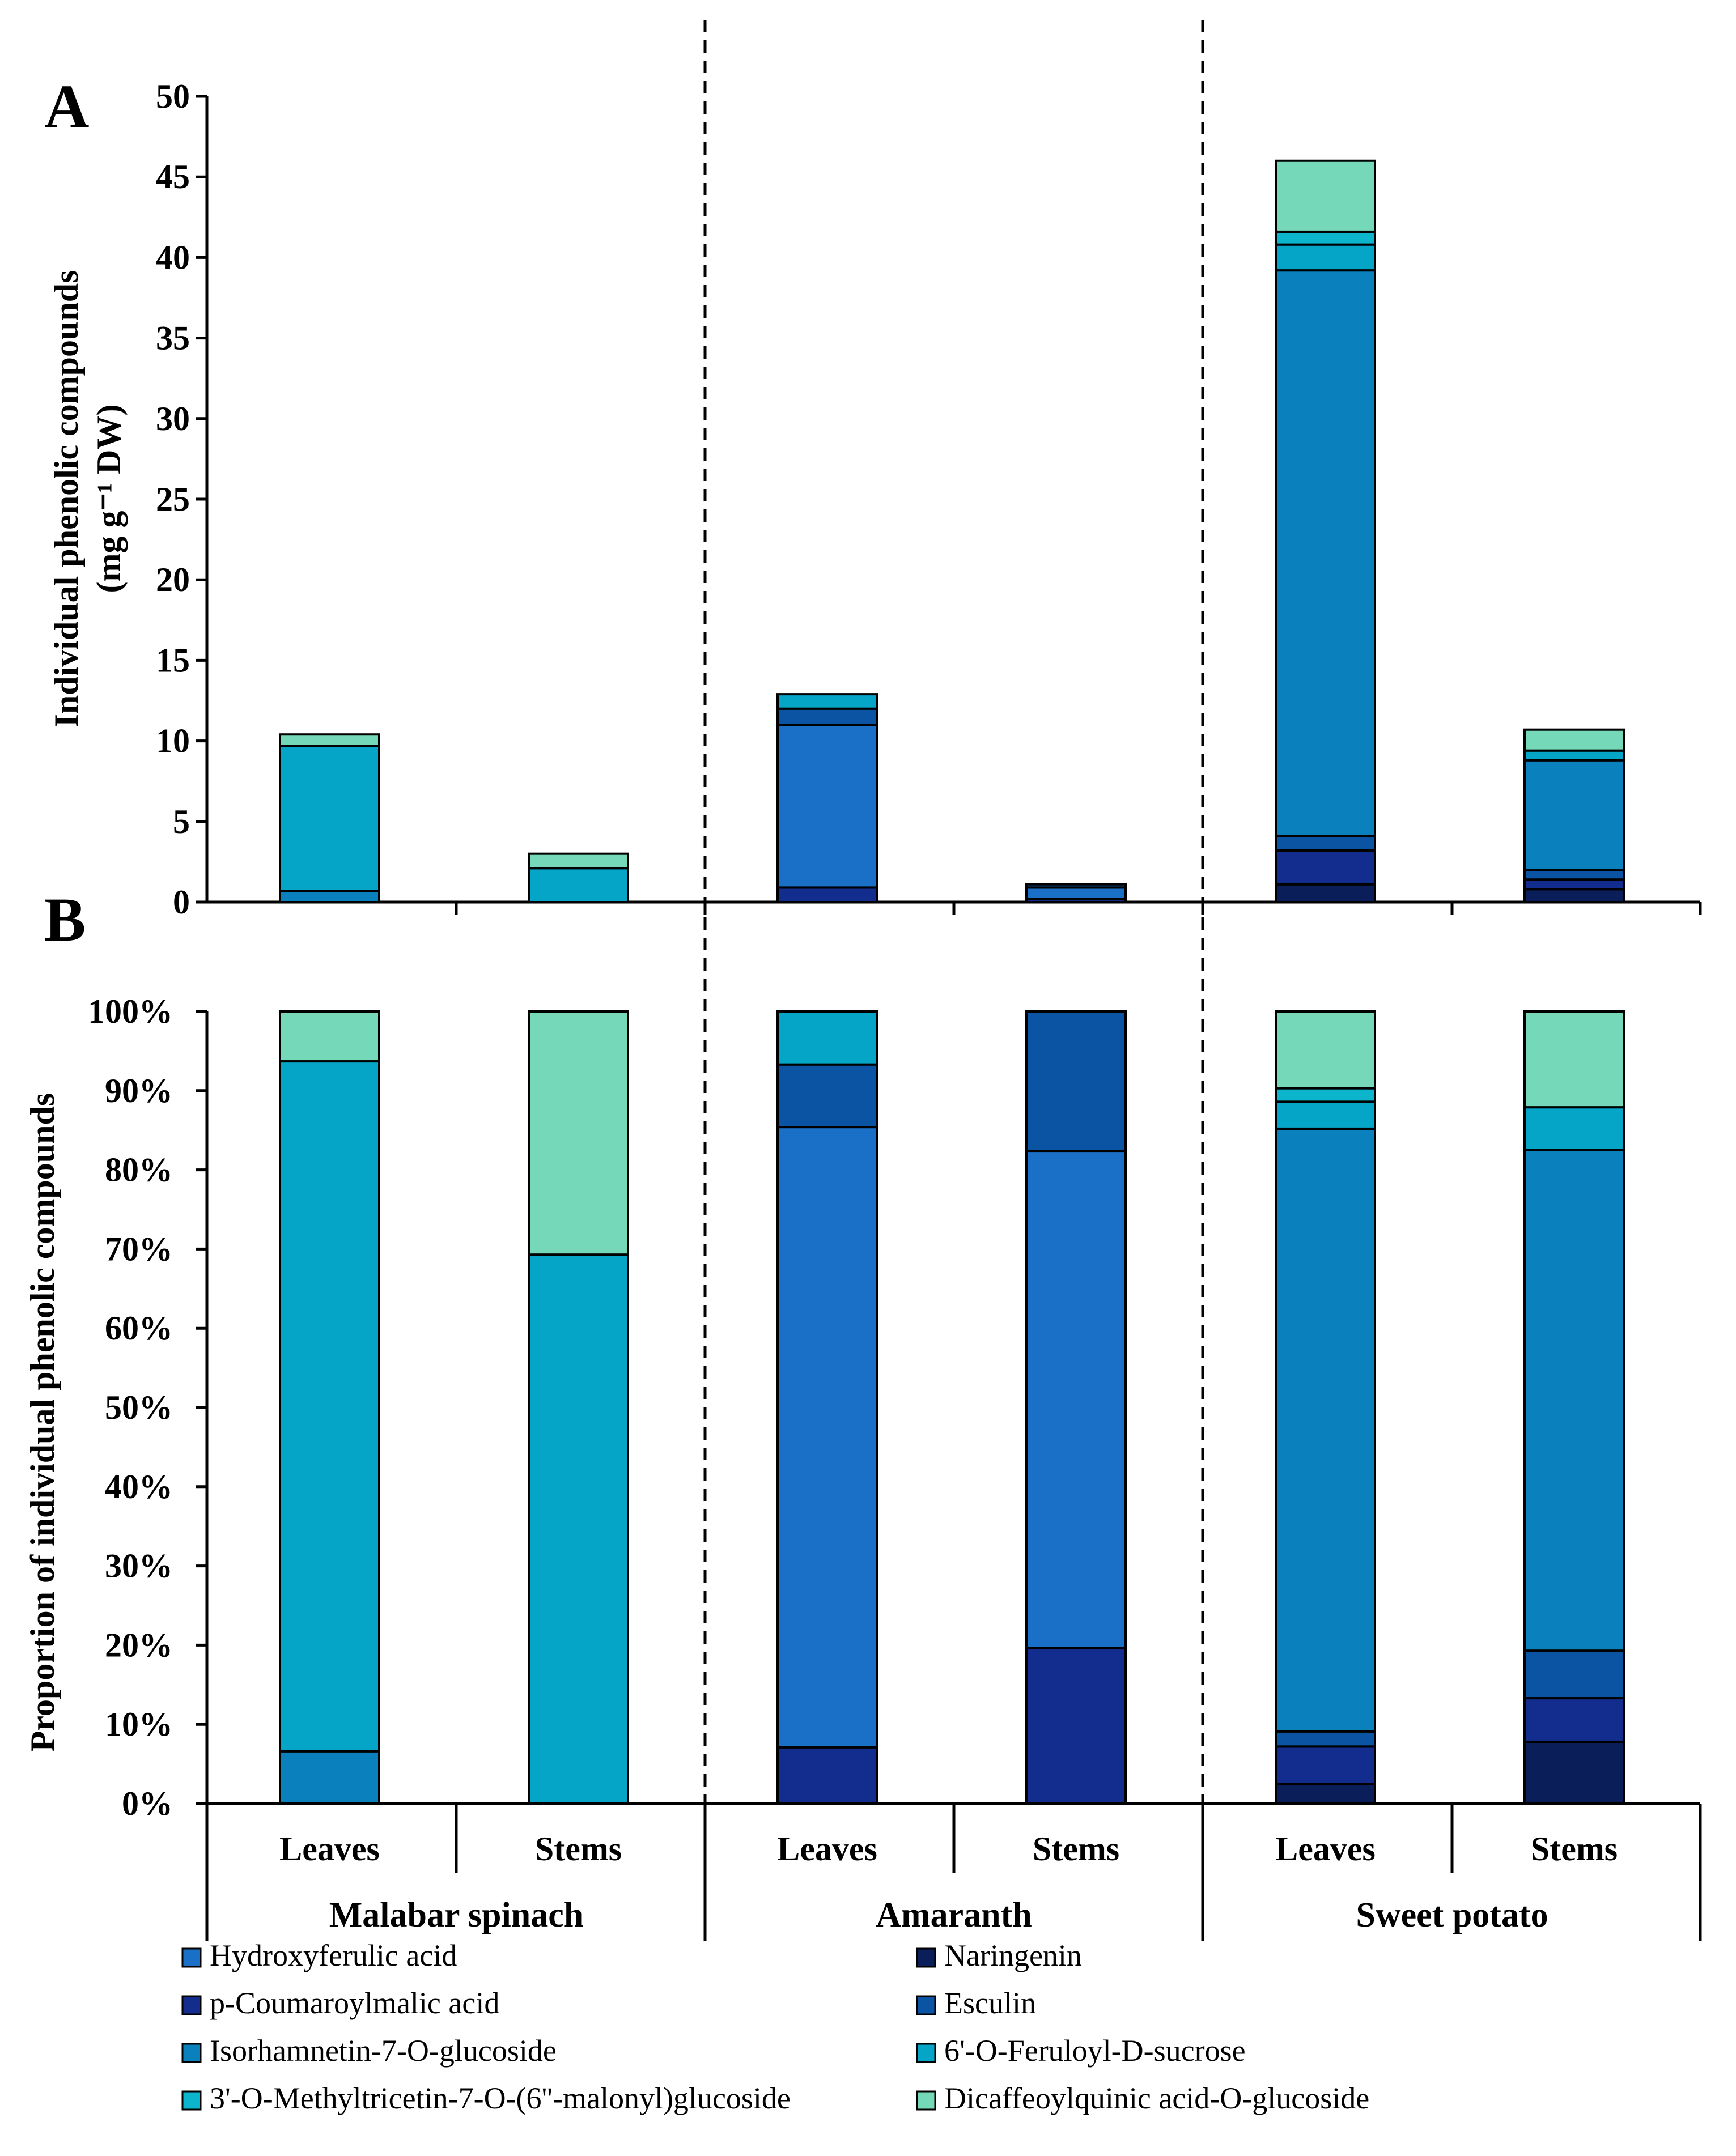  I want to click on y-tick-label-b: 30%, so click(139, 1566).